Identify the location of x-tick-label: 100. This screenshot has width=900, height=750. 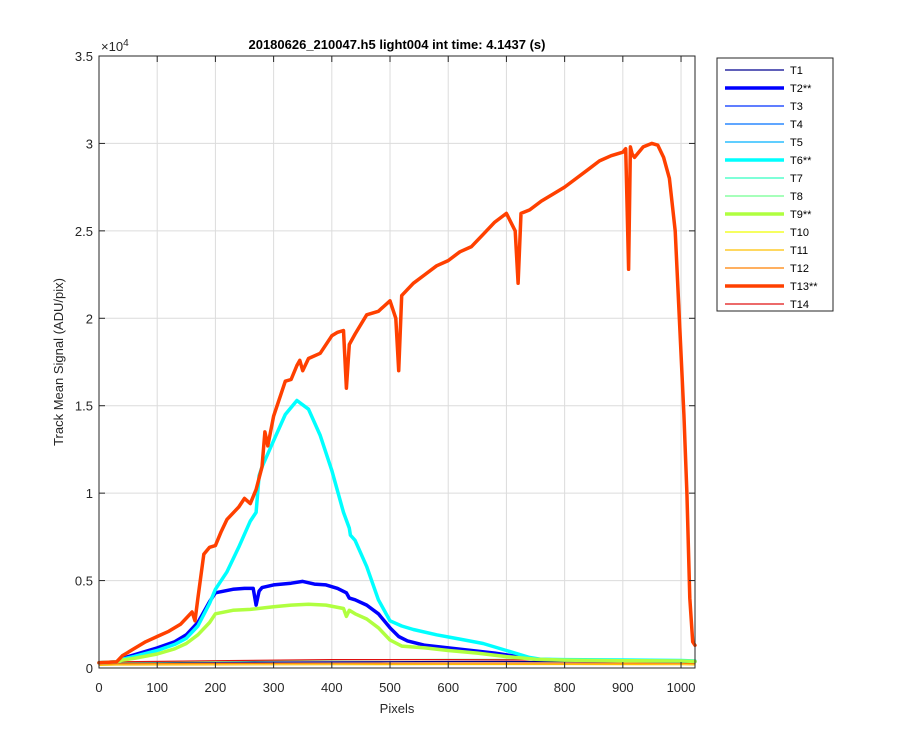
(157, 687).